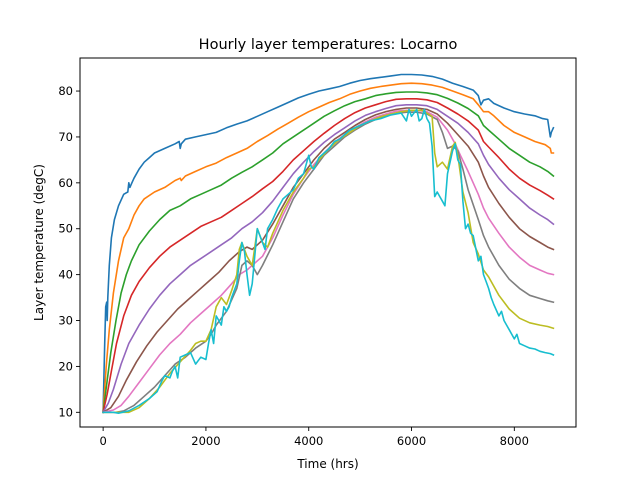  What do you see at coordinates (205, 441) in the screenshot?
I see `x-tick-label: 2000` at bounding box center [205, 441].